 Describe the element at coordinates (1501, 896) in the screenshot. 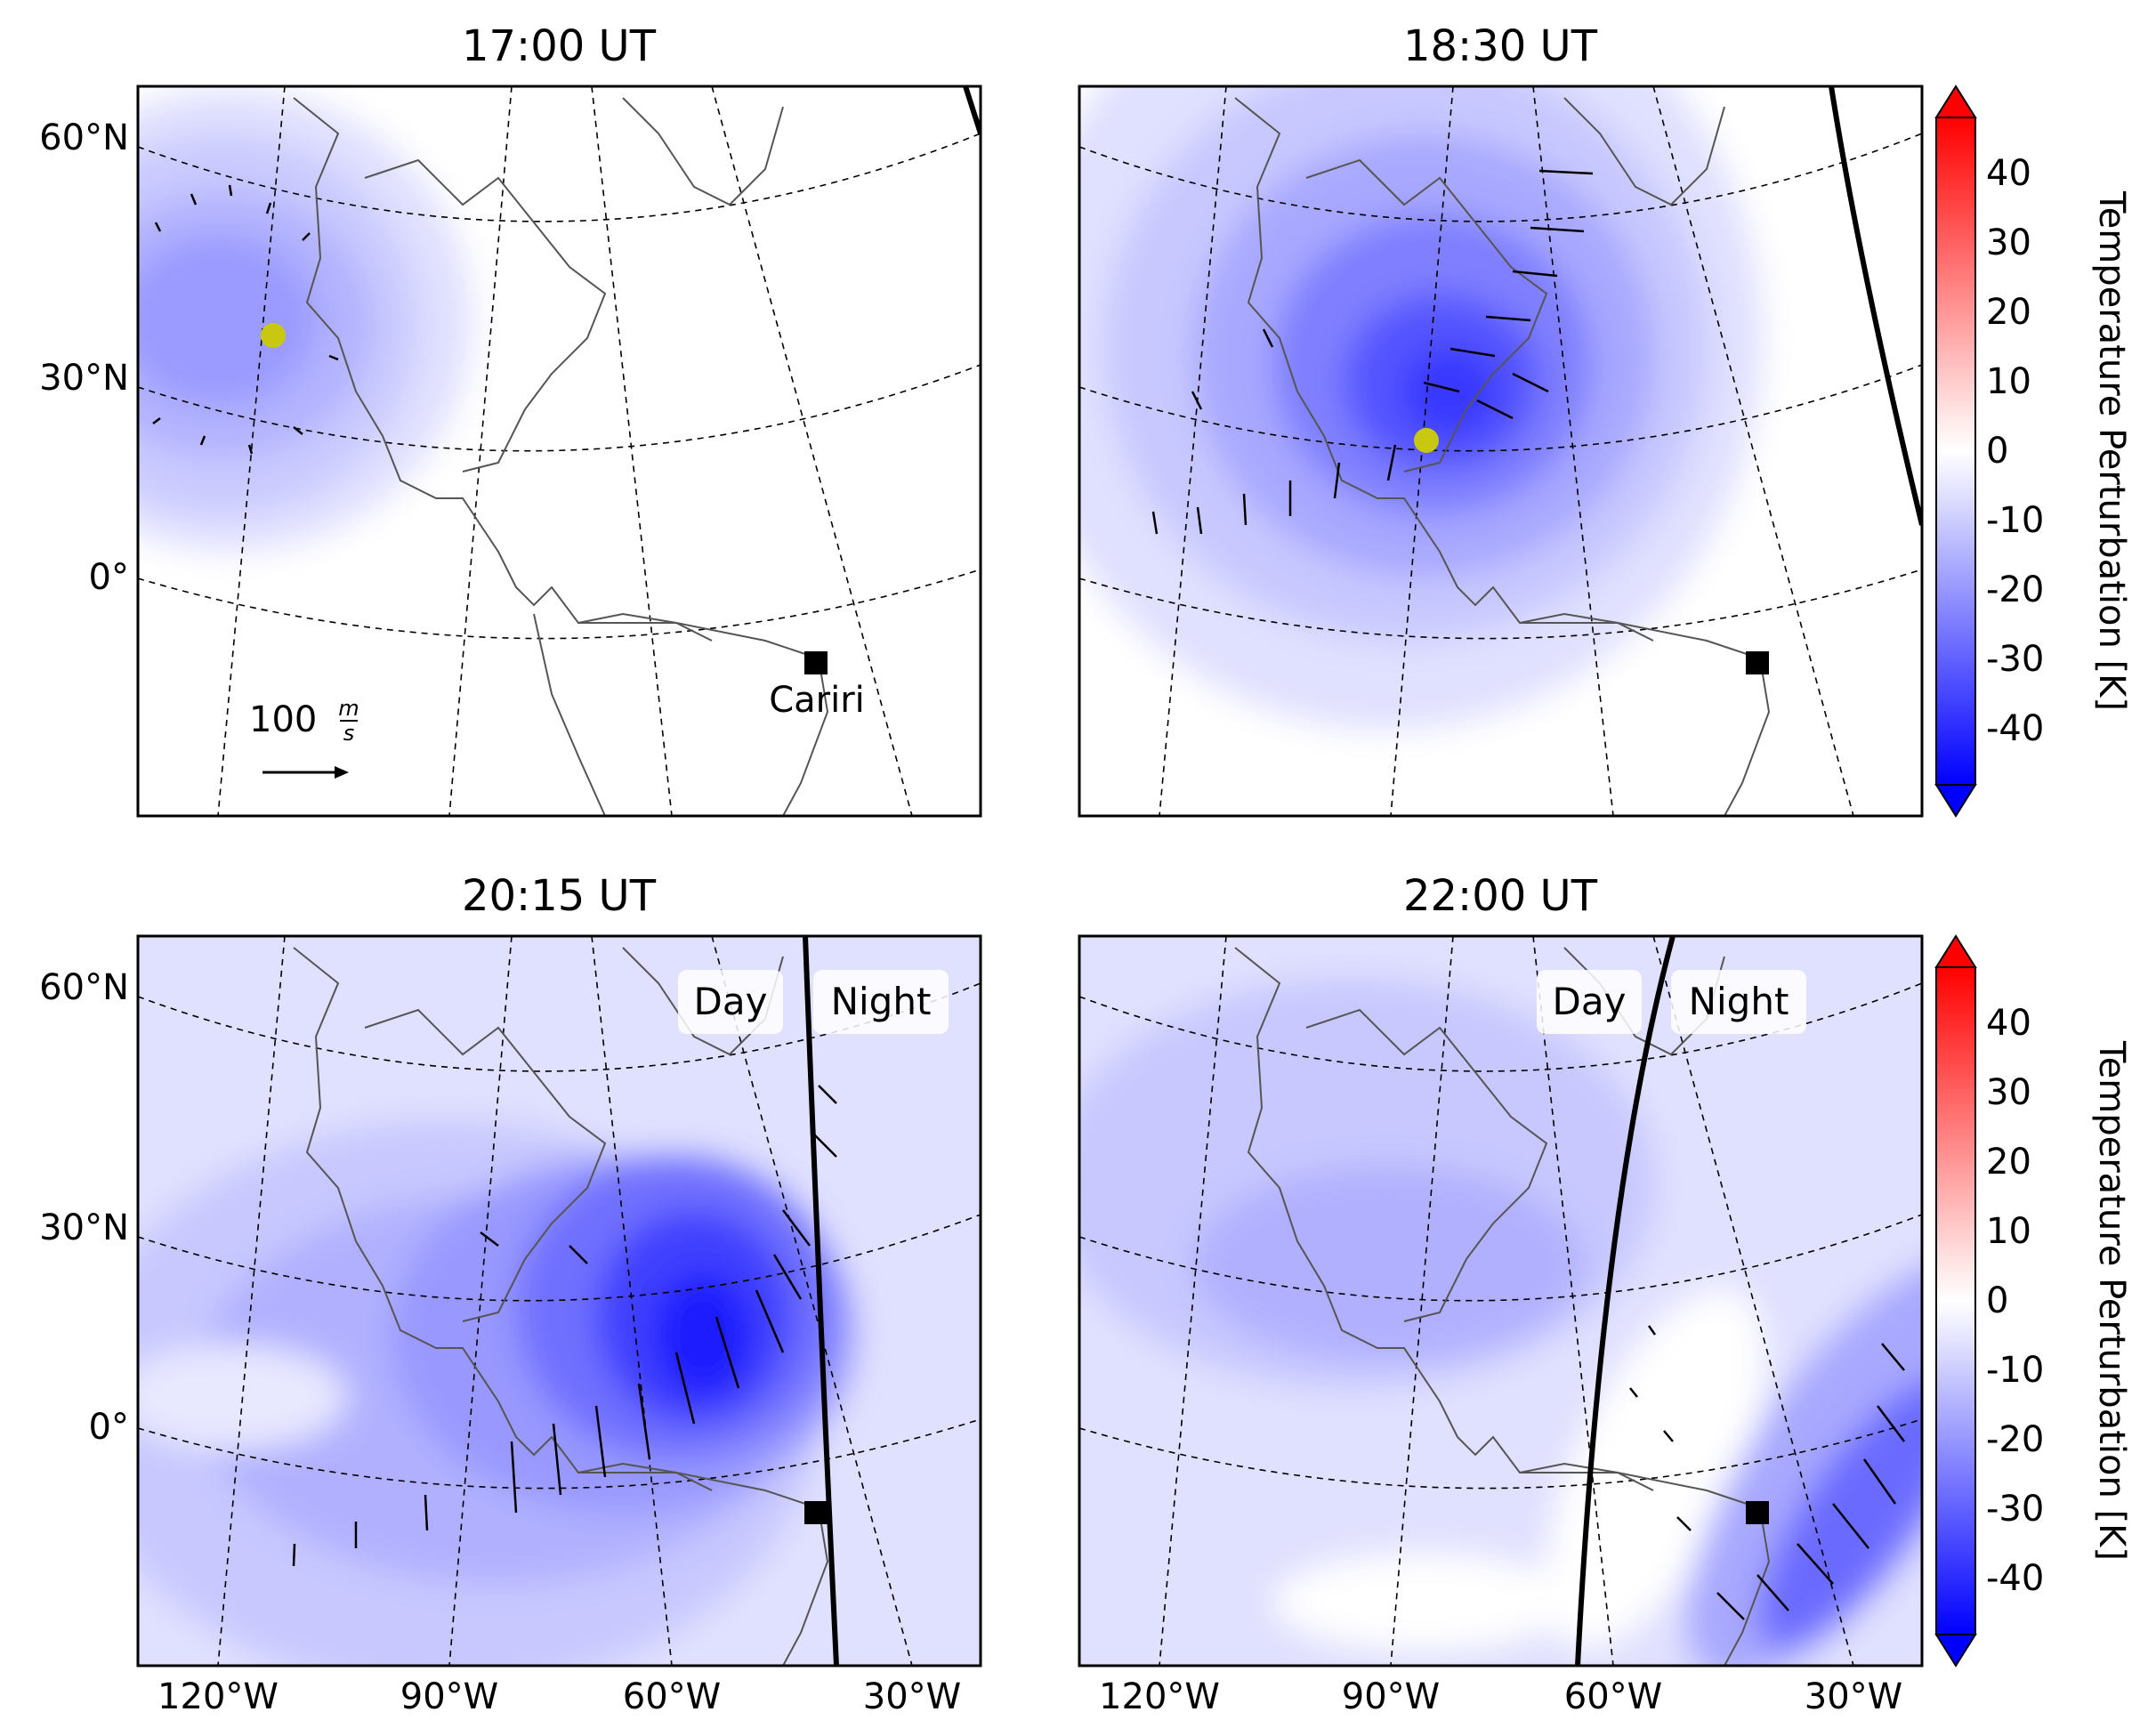

I see `panel-title: 22:00 UT` at that location.